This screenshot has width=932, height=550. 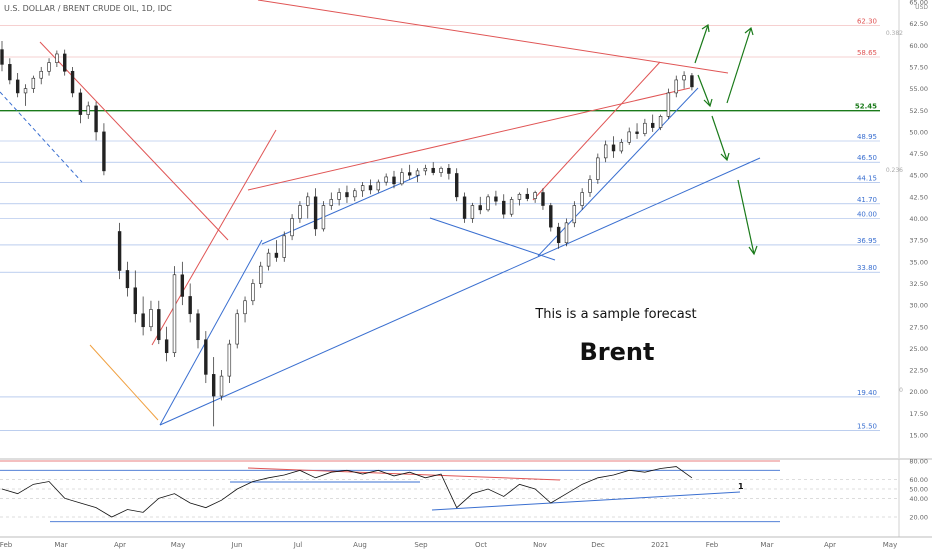 What do you see at coordinates (708, 103) in the screenshot?
I see `forecast-arrow-down-1-head` at bounding box center [708, 103].